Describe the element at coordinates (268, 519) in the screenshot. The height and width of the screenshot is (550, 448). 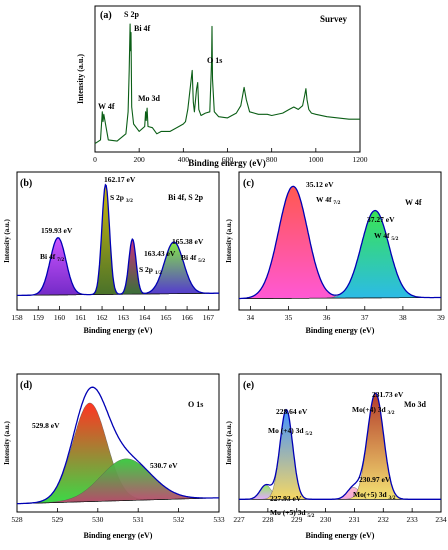
I see `x-tick-label: 228` at that location.